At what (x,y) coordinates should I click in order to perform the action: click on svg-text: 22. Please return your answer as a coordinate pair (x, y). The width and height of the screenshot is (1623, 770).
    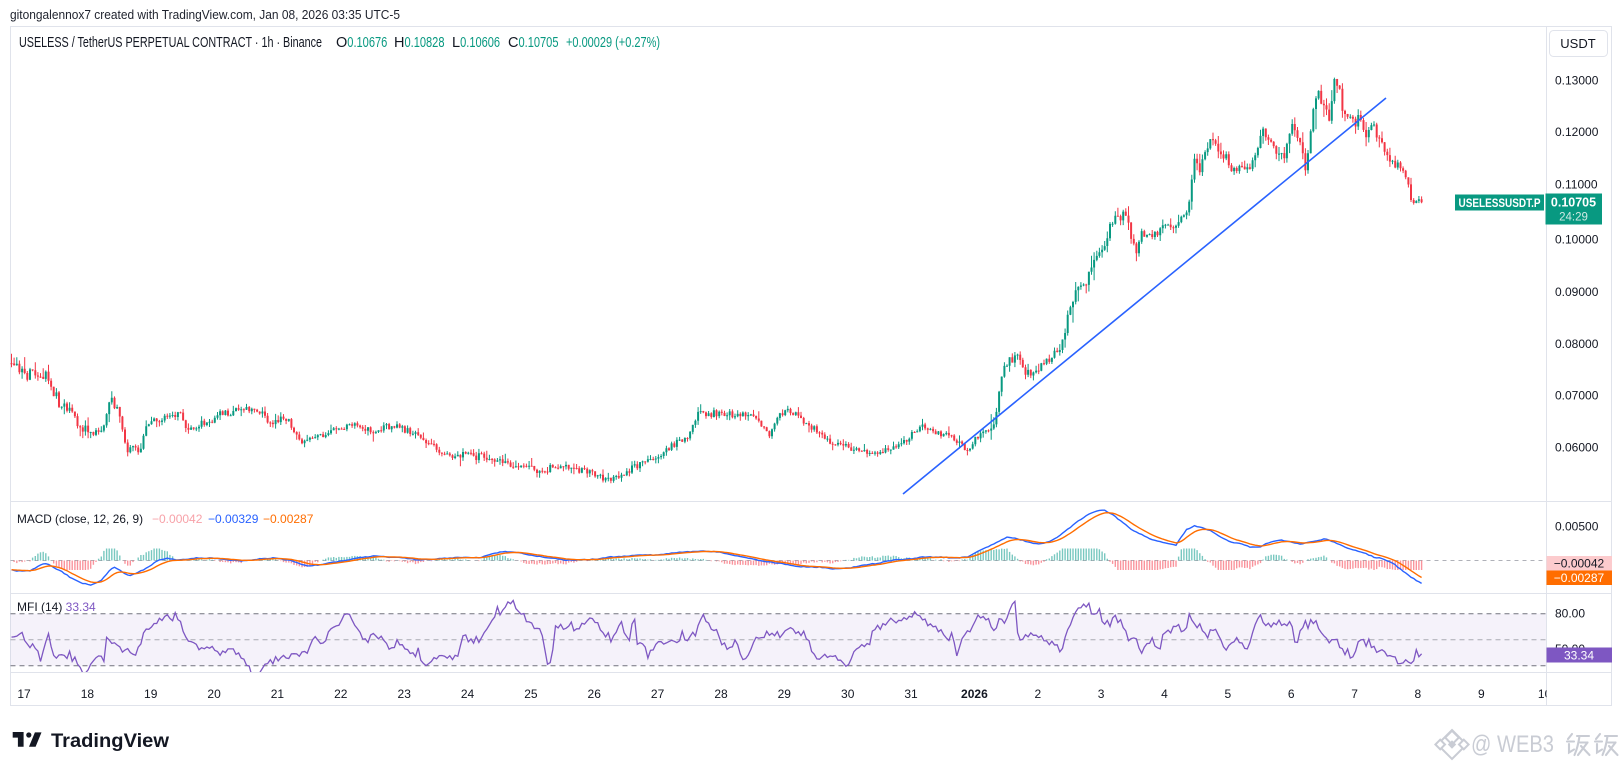
    Looking at the image, I should click on (341, 694).